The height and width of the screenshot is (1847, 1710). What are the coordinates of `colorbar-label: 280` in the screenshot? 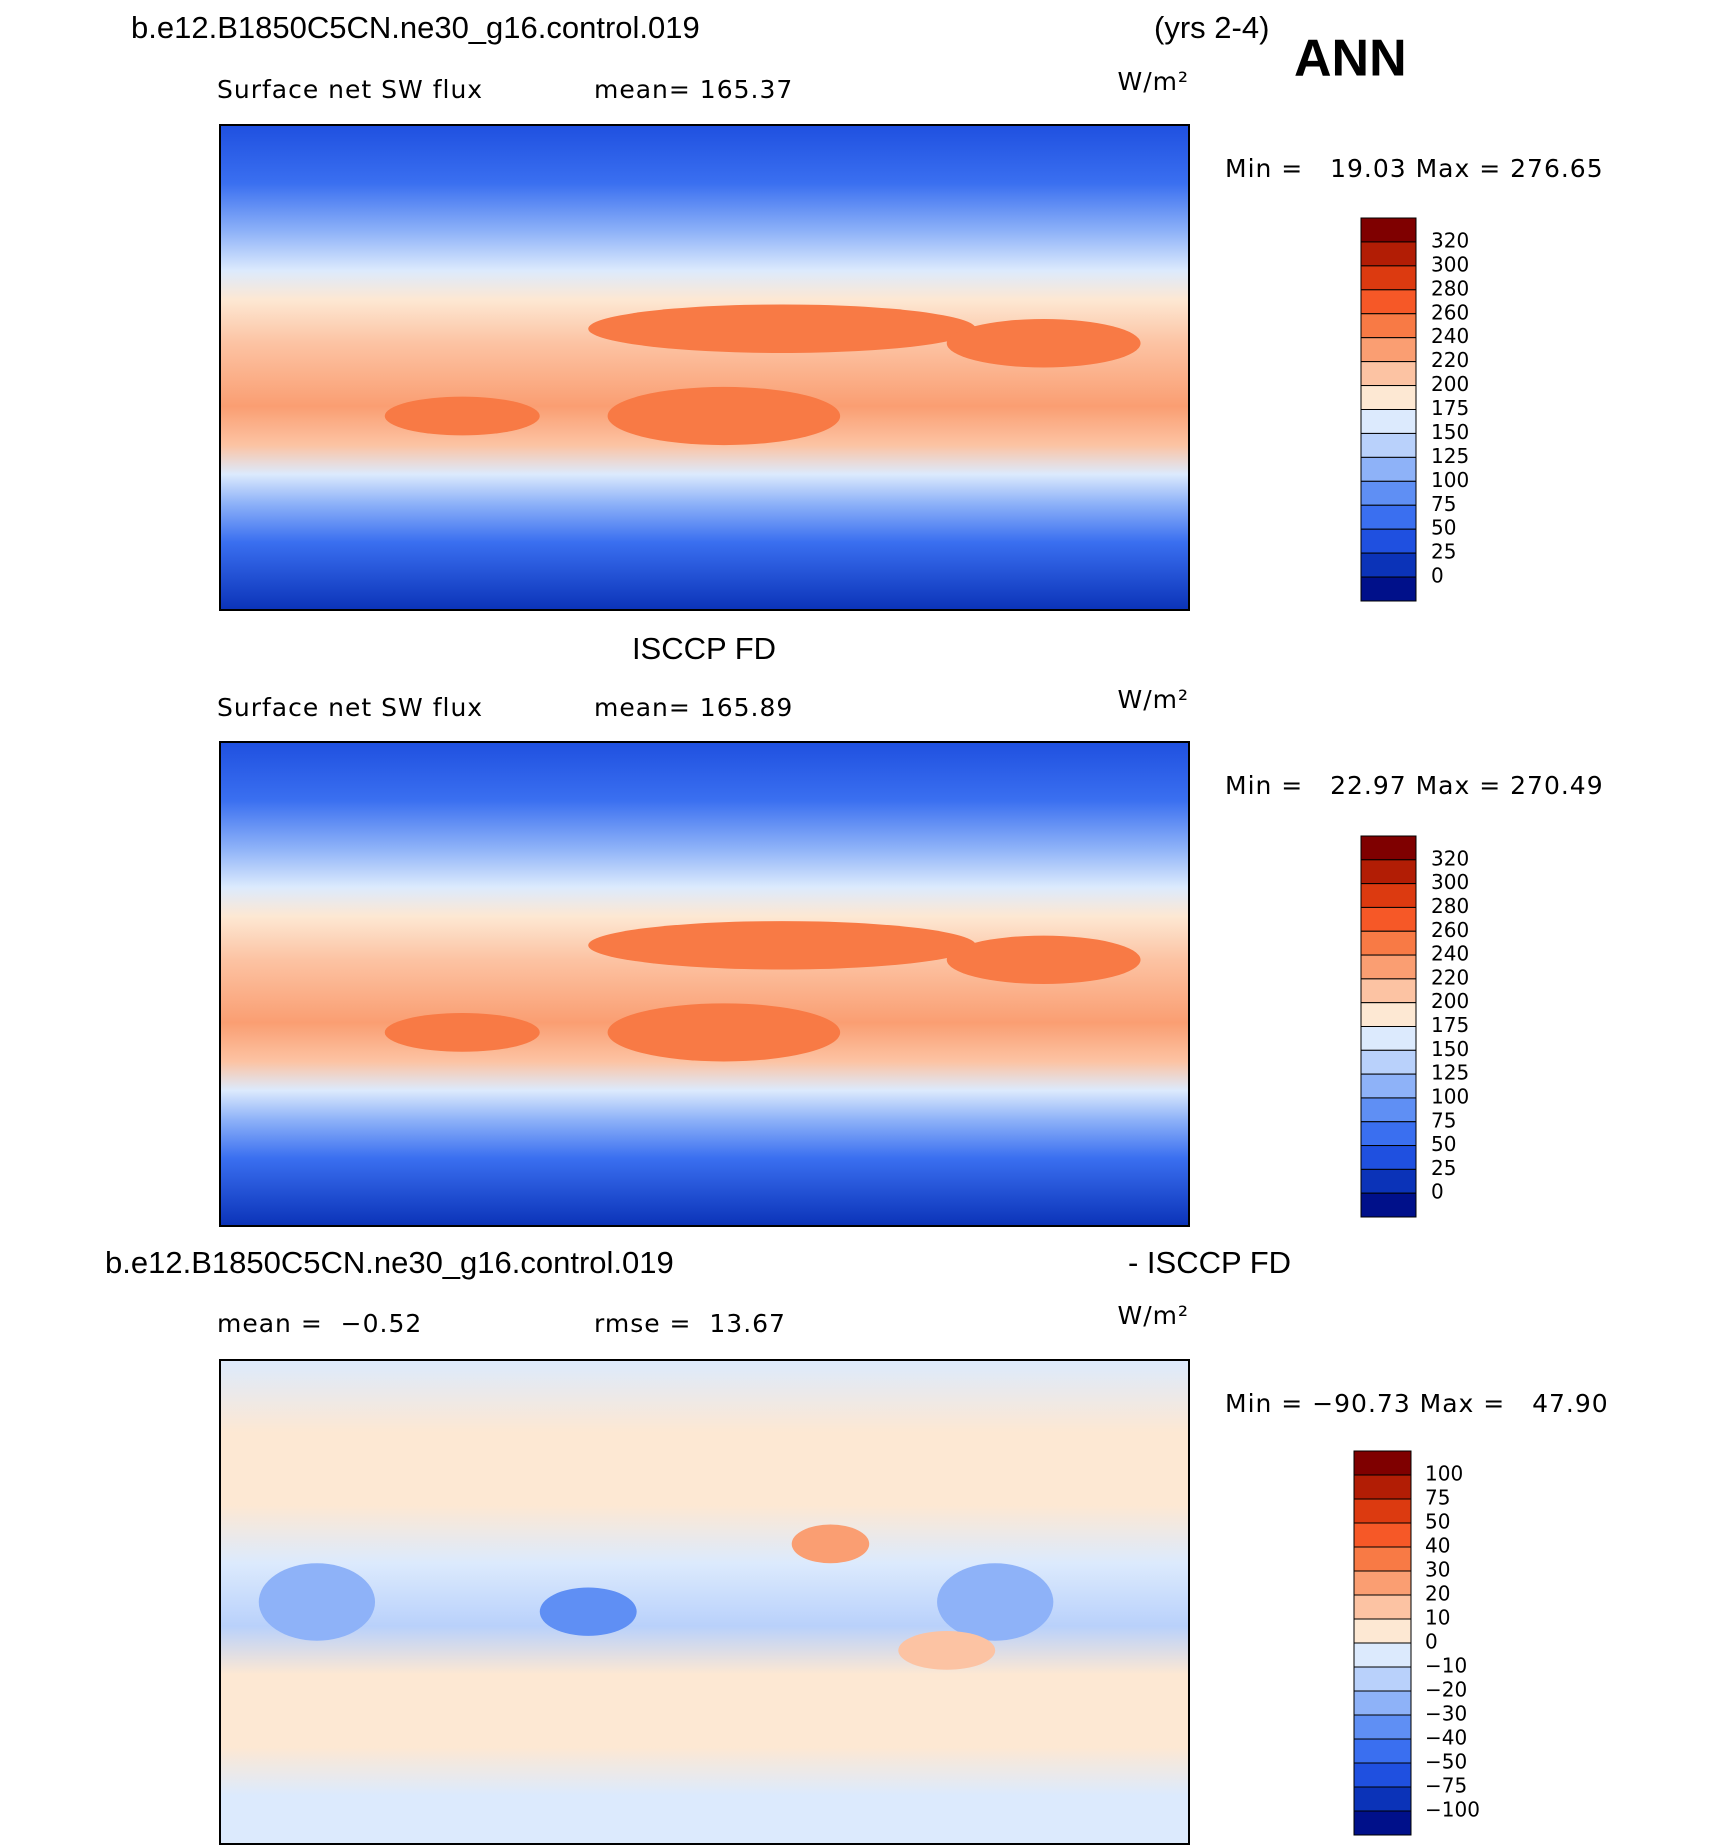 It's located at (1450, 288).